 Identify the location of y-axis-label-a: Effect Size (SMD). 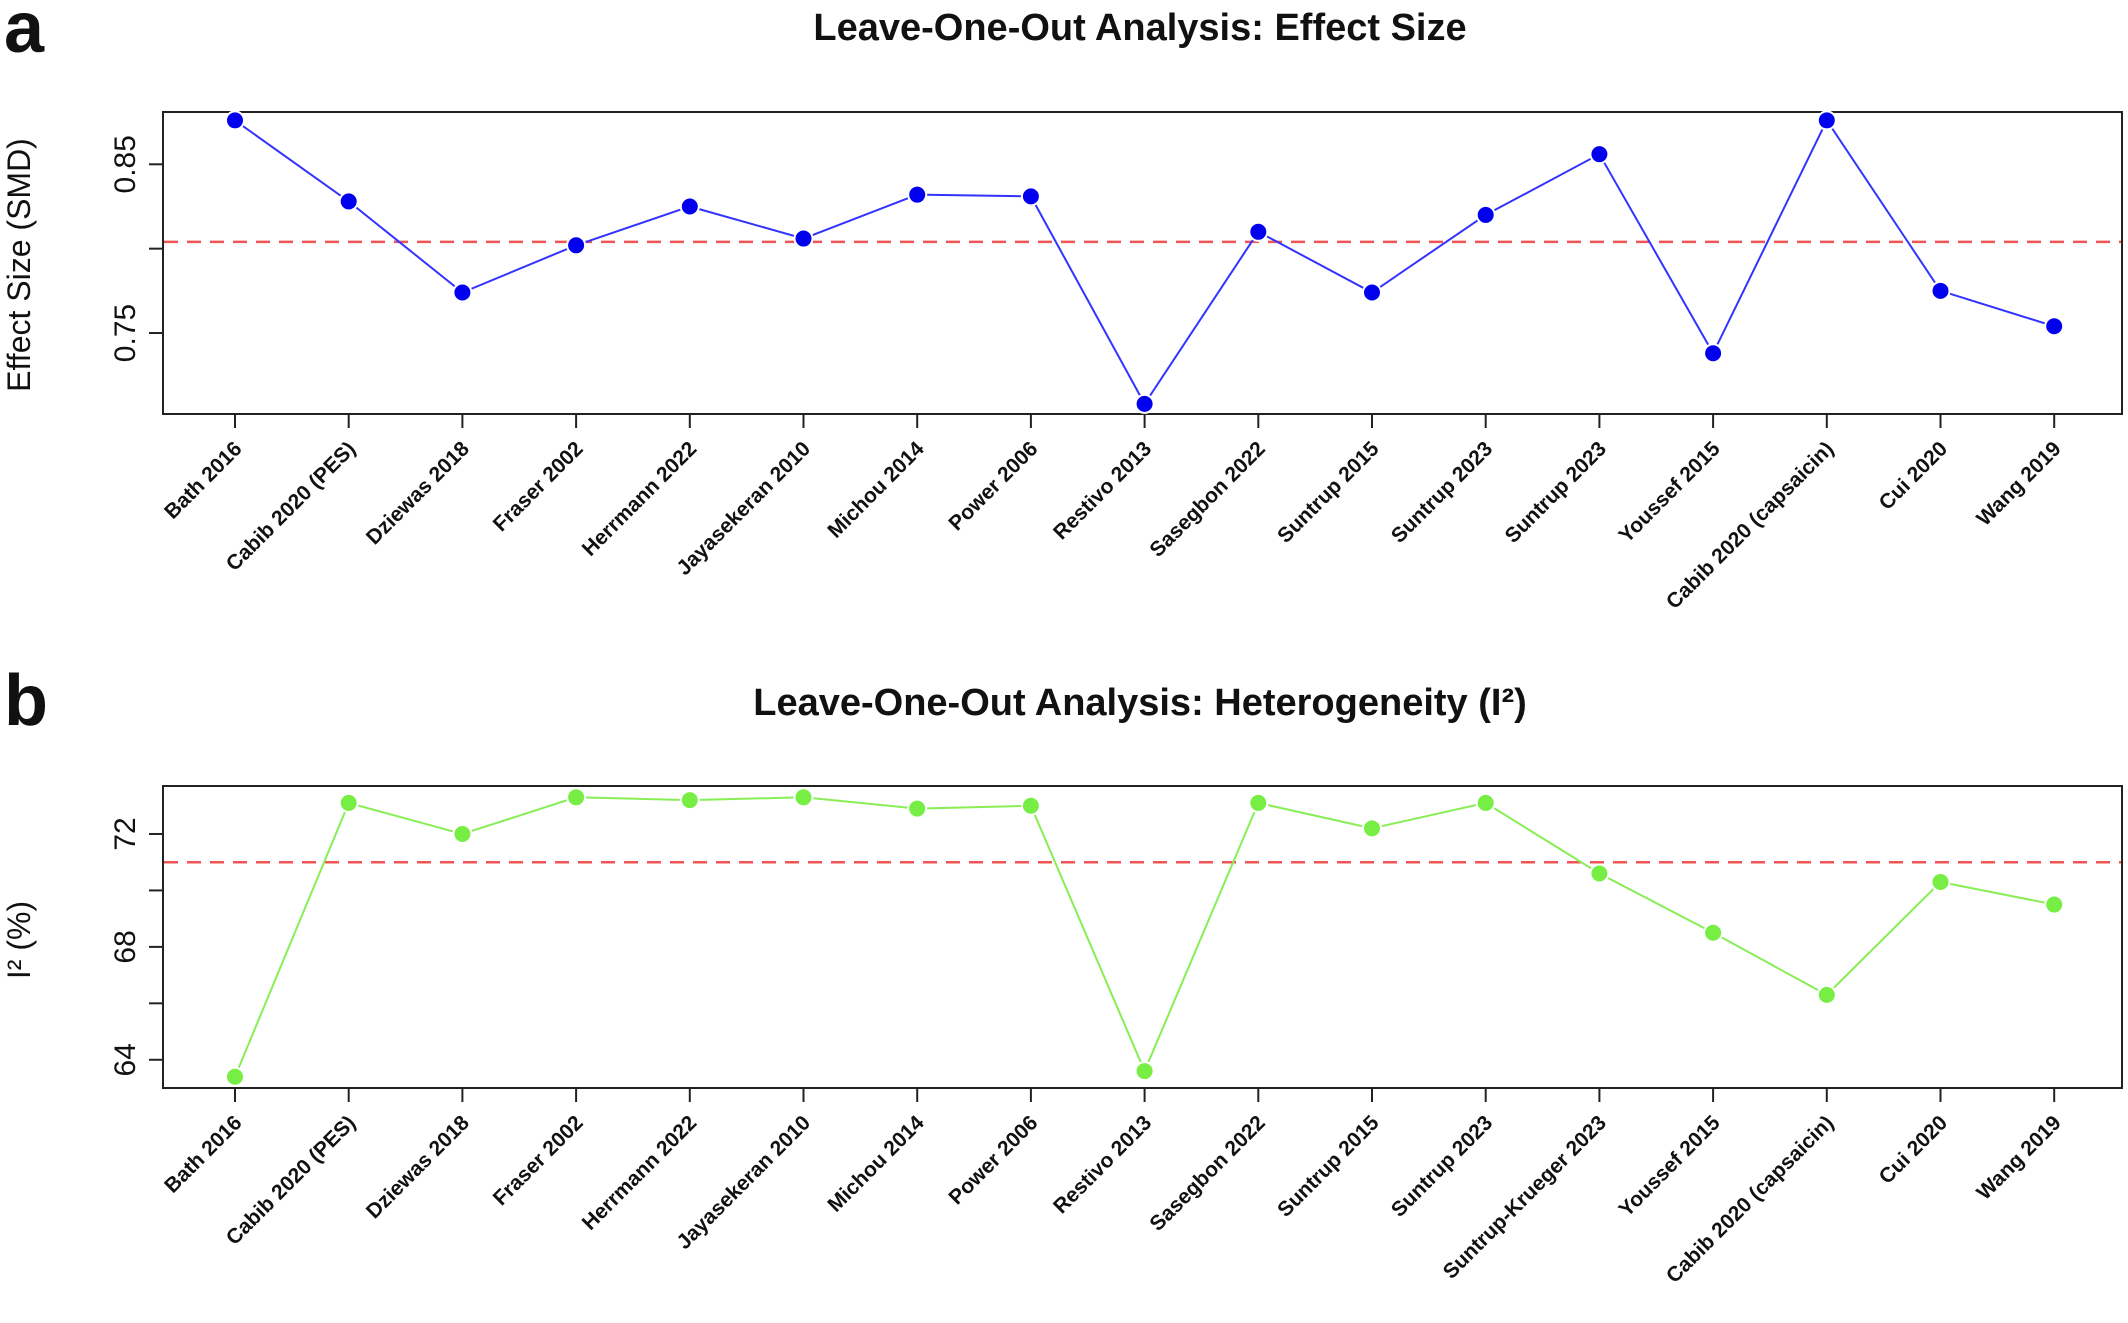
(19, 265).